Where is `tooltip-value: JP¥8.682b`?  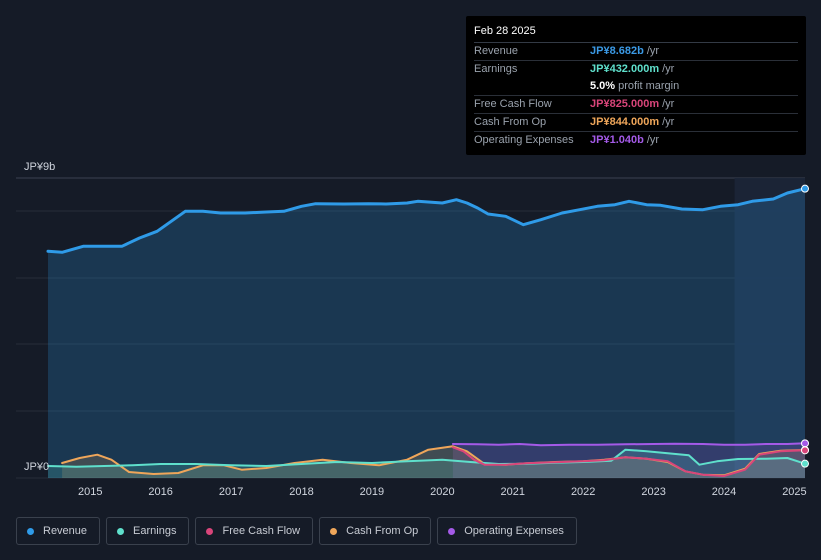
tooltip-value: JP¥8.682b is located at coordinates (617, 51).